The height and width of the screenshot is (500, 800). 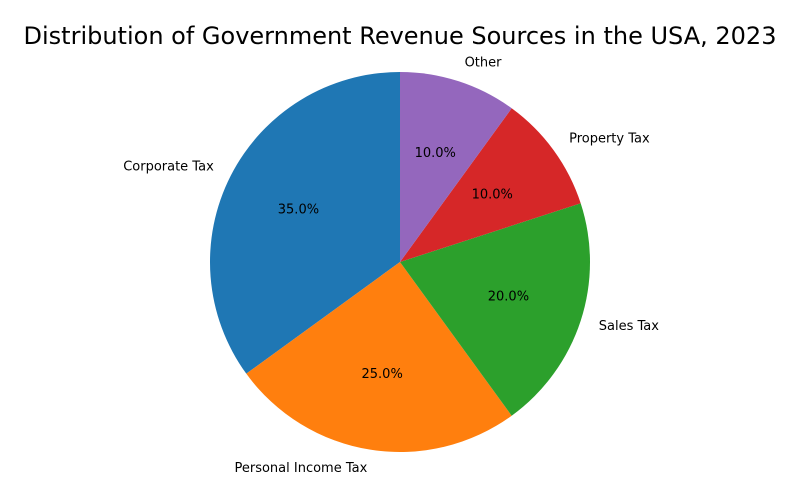 I want to click on percent-label-other: 10.0%, so click(x=435, y=153).